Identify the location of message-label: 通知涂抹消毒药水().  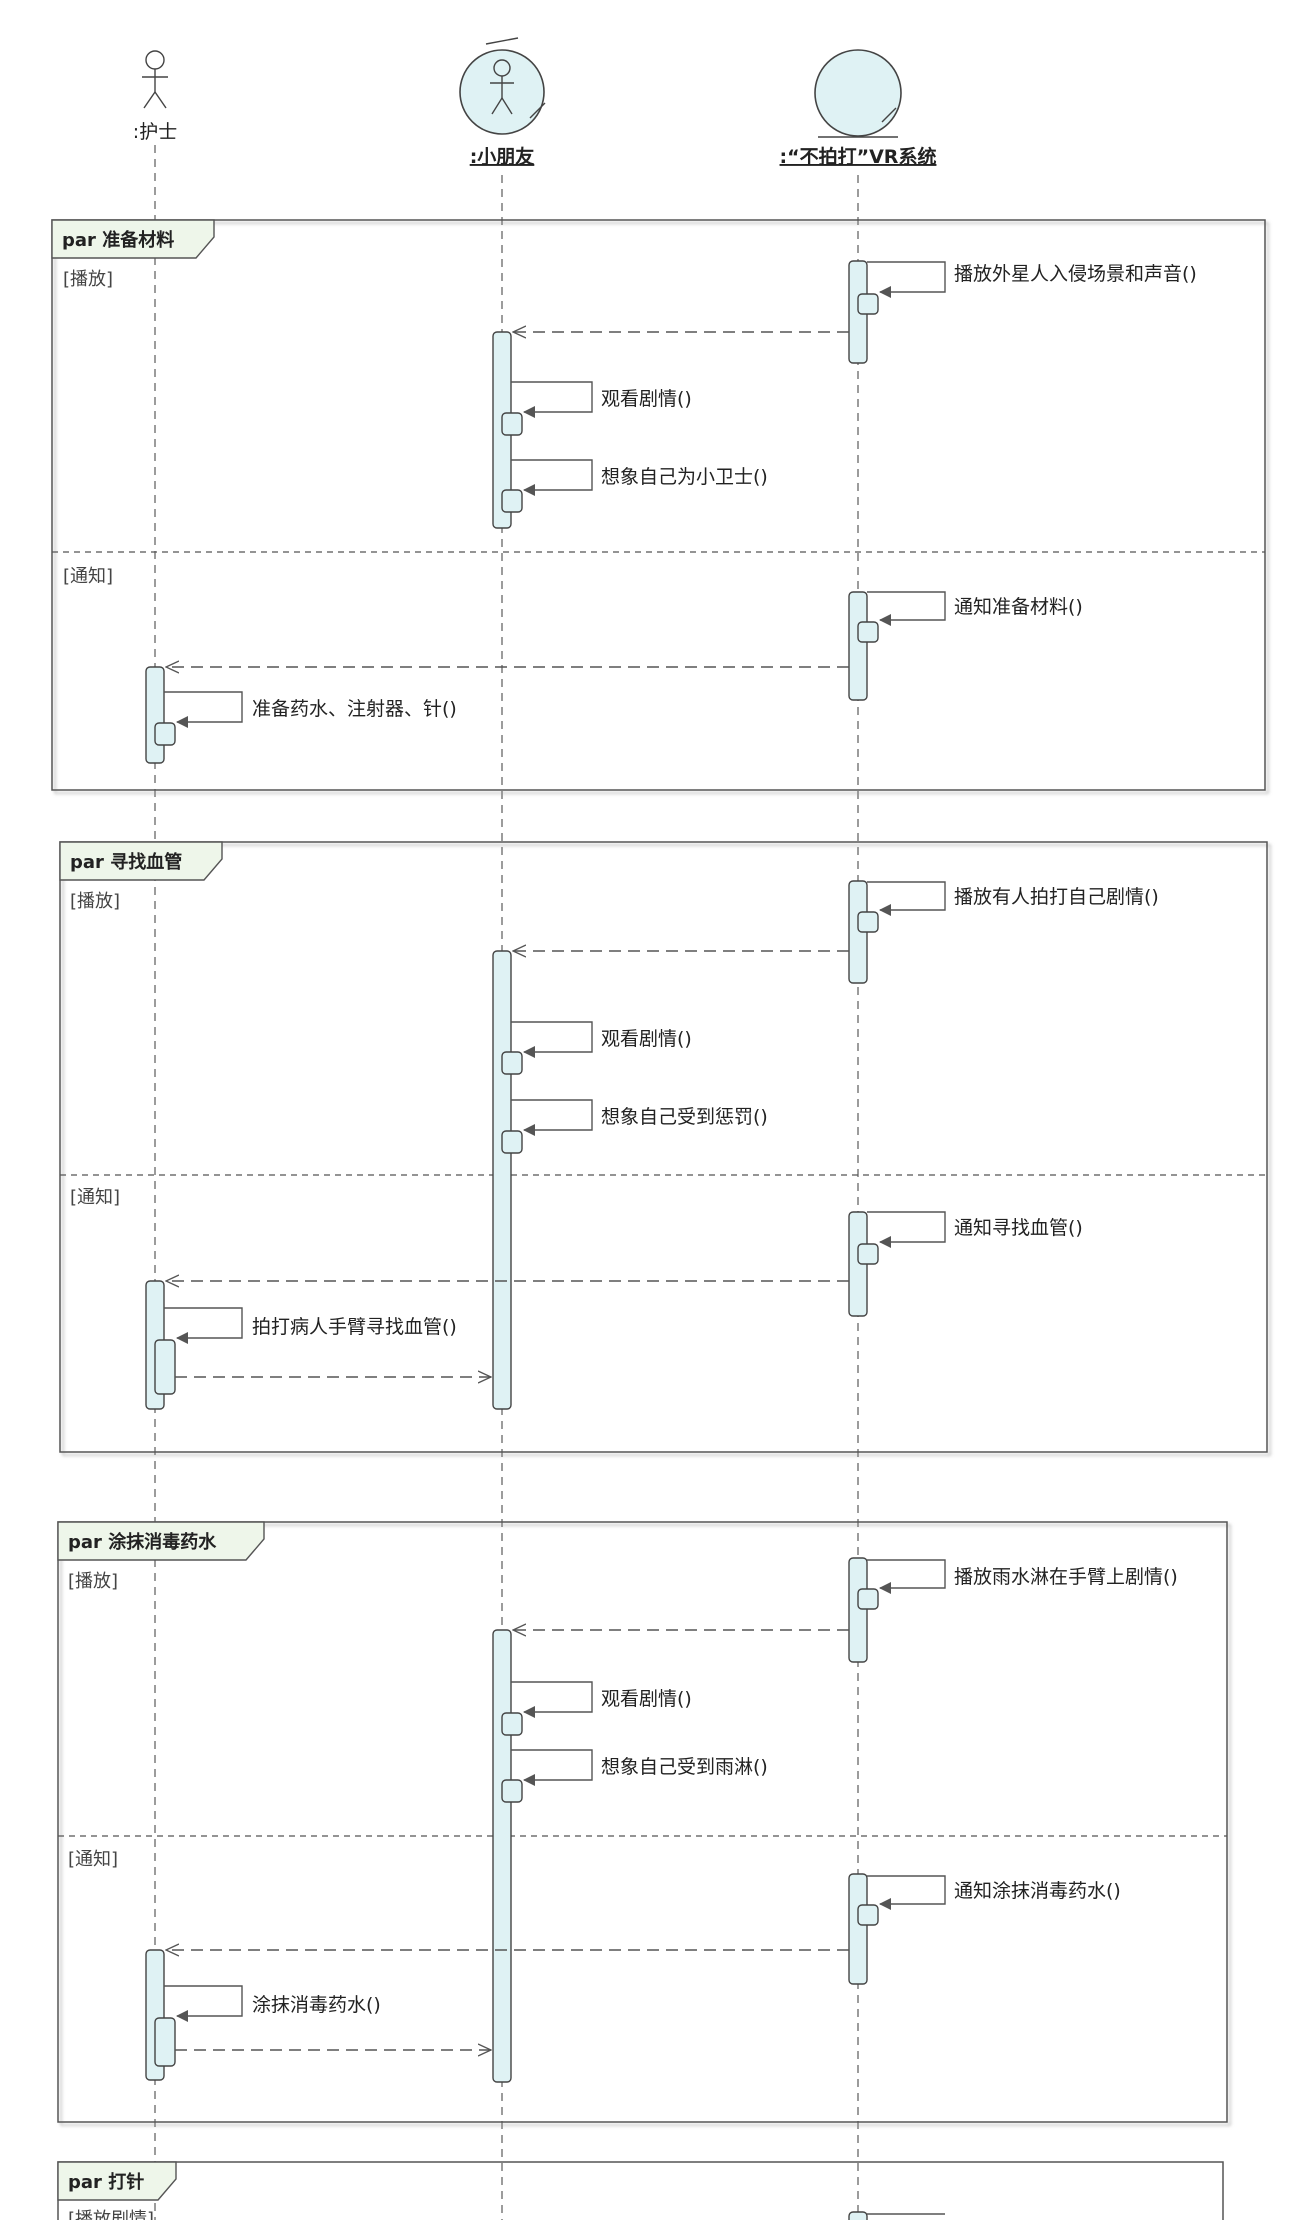
(1037, 1891).